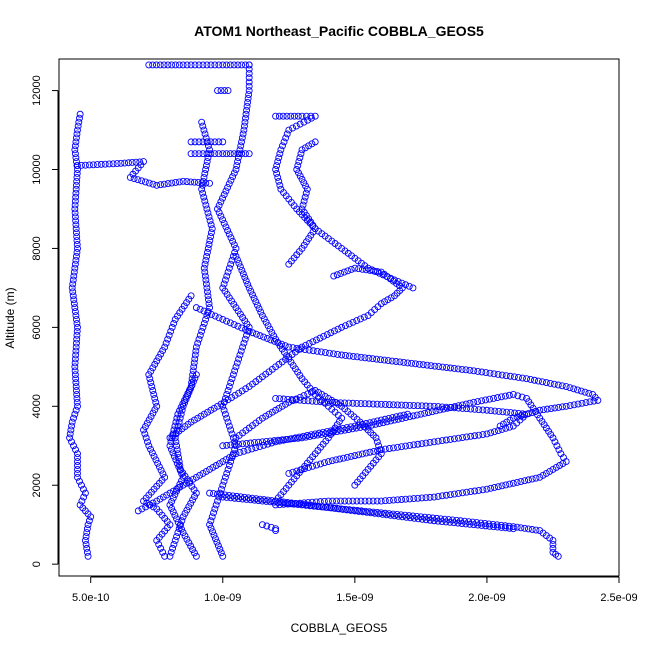 The height and width of the screenshot is (655, 650). I want to click on chart-title: ATOM1 Northeast_Pacific COBBLA_GEOS5, so click(339, 31).